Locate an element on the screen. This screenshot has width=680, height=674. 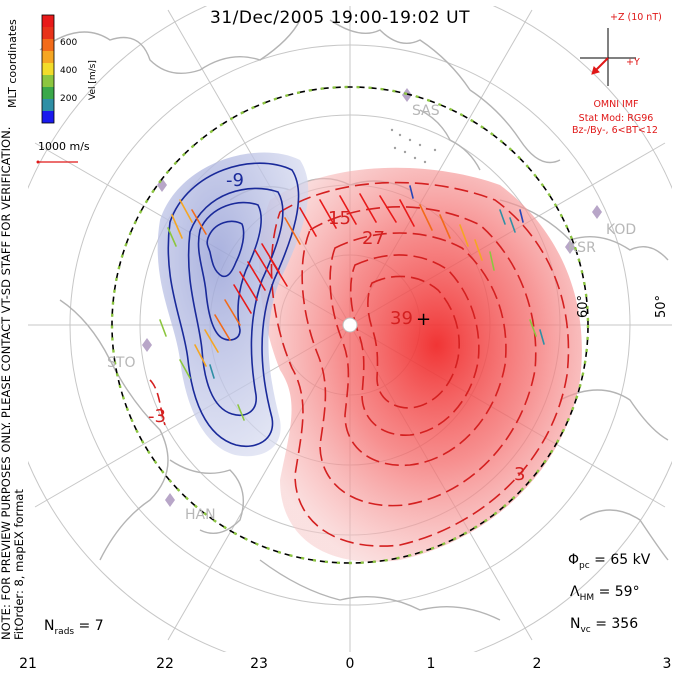
stat-model-label: Stat Mod: RG96 is located at coordinates (616, 118).